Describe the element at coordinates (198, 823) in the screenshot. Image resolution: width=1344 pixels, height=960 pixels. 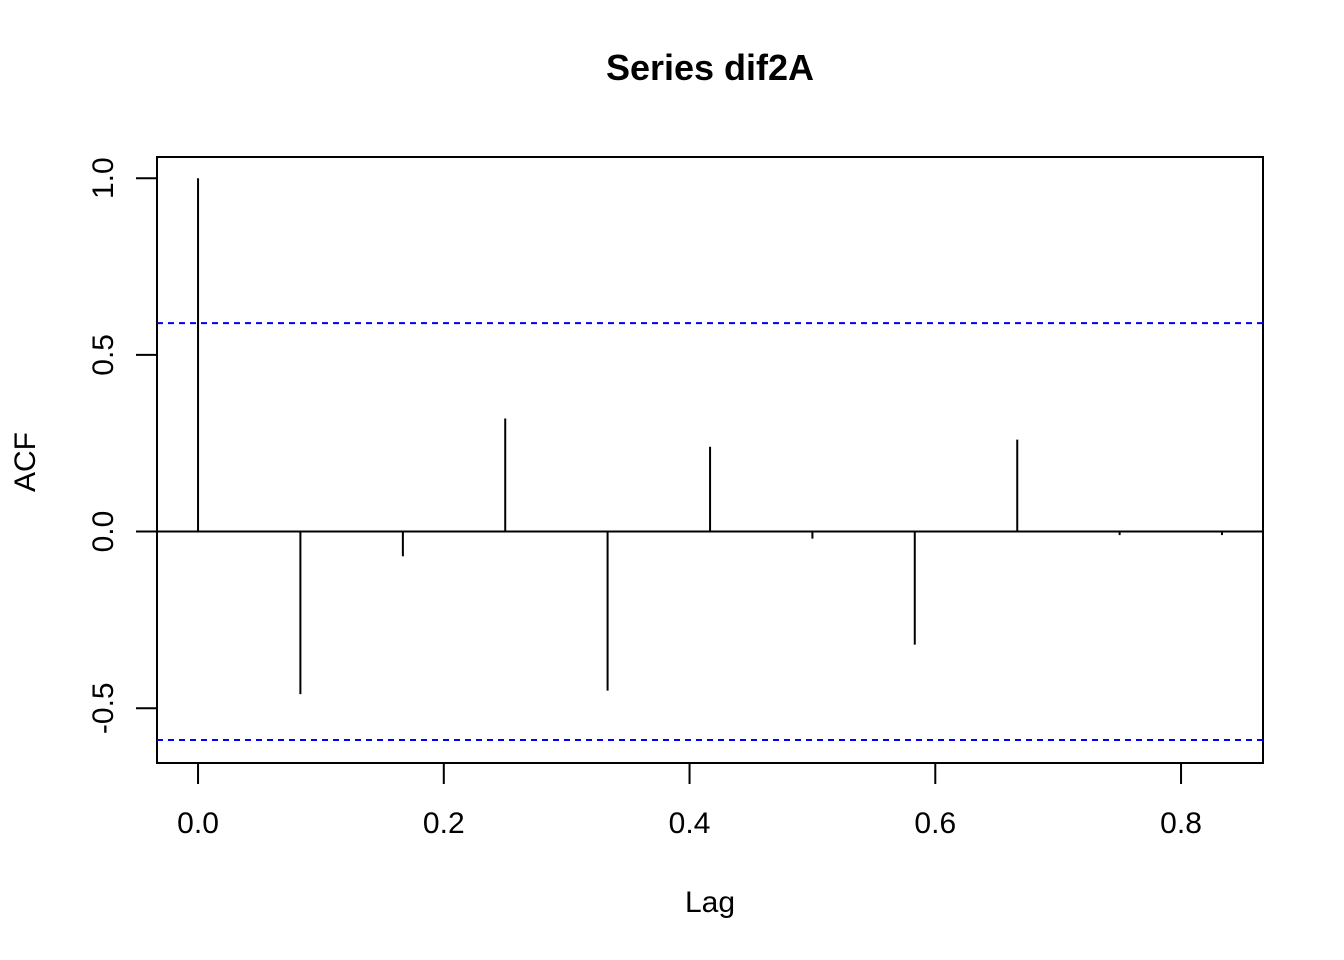
I see `x-tick-label-0: 0.0` at that location.